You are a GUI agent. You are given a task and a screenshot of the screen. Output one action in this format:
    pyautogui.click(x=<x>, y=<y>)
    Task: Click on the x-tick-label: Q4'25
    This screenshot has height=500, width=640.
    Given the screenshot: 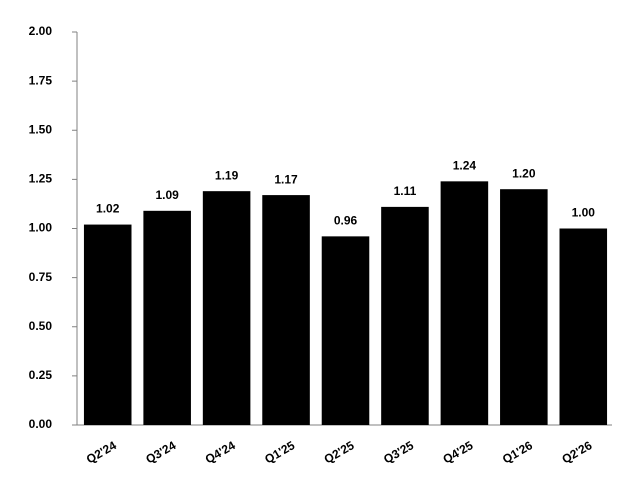 What is the action you would take?
    pyautogui.click(x=458, y=452)
    